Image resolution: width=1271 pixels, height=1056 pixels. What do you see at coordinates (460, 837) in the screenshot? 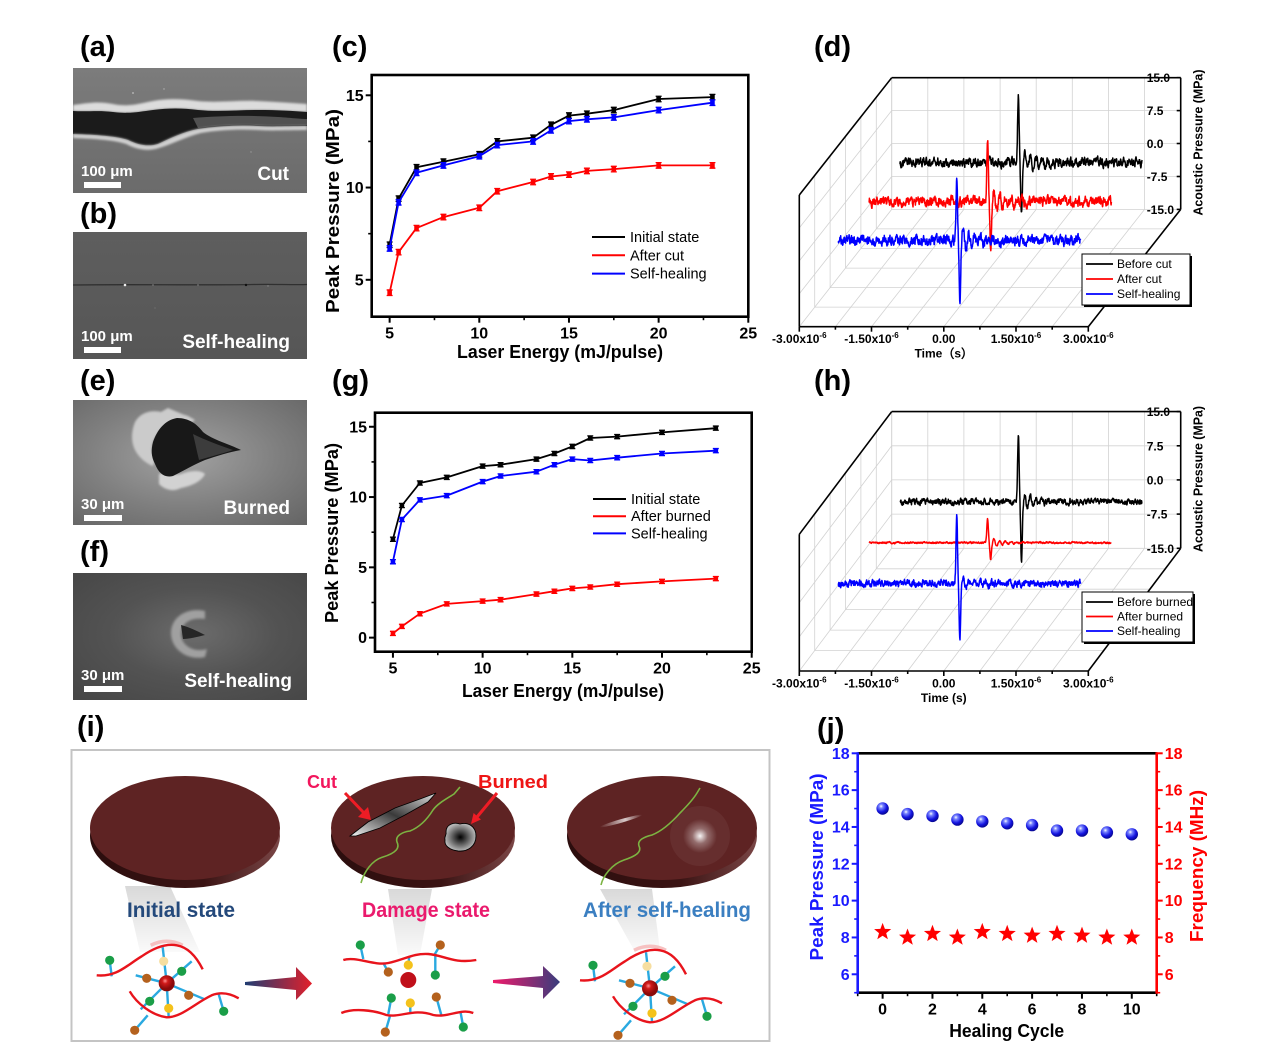
I see `burn-spot` at bounding box center [460, 837].